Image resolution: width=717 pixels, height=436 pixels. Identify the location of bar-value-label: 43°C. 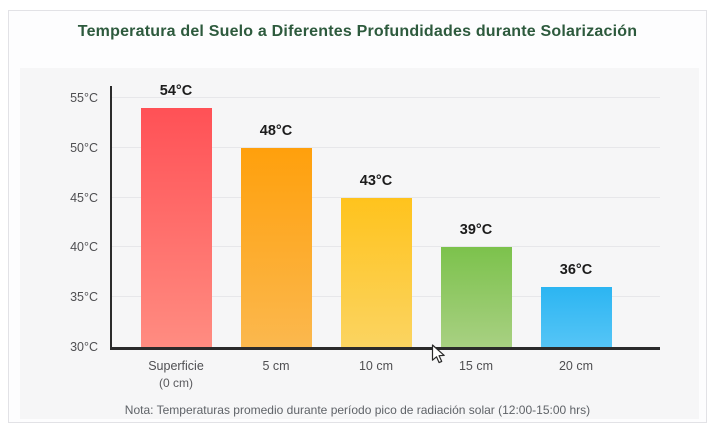
(376, 180).